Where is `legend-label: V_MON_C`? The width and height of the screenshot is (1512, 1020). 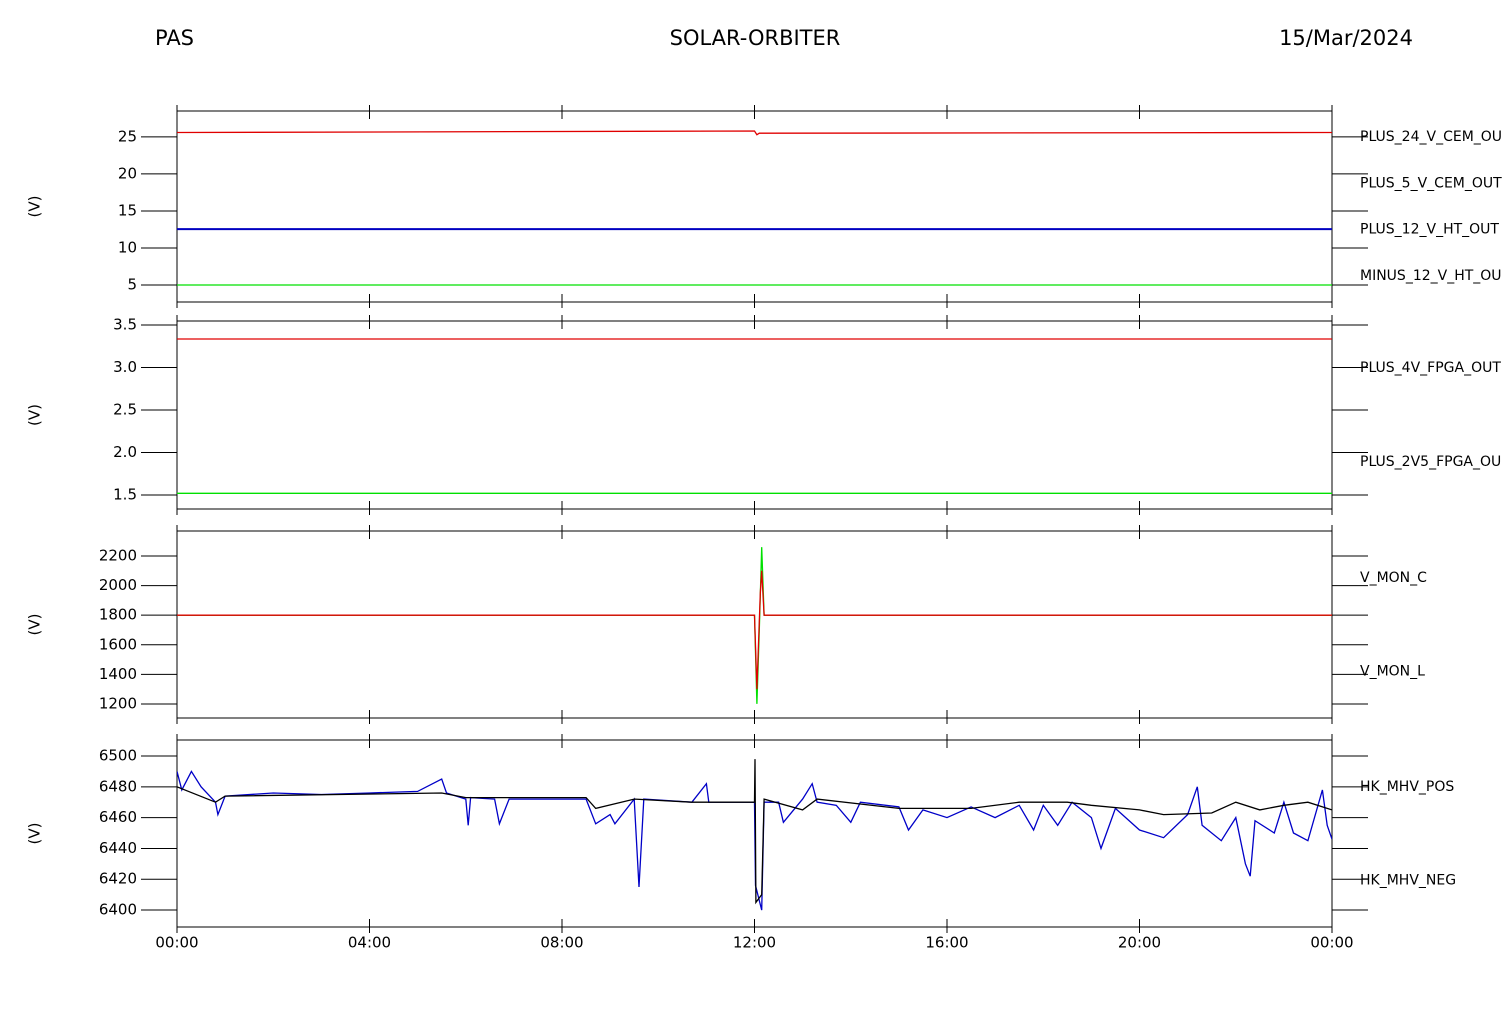 legend-label: V_MON_C is located at coordinates (1393, 578).